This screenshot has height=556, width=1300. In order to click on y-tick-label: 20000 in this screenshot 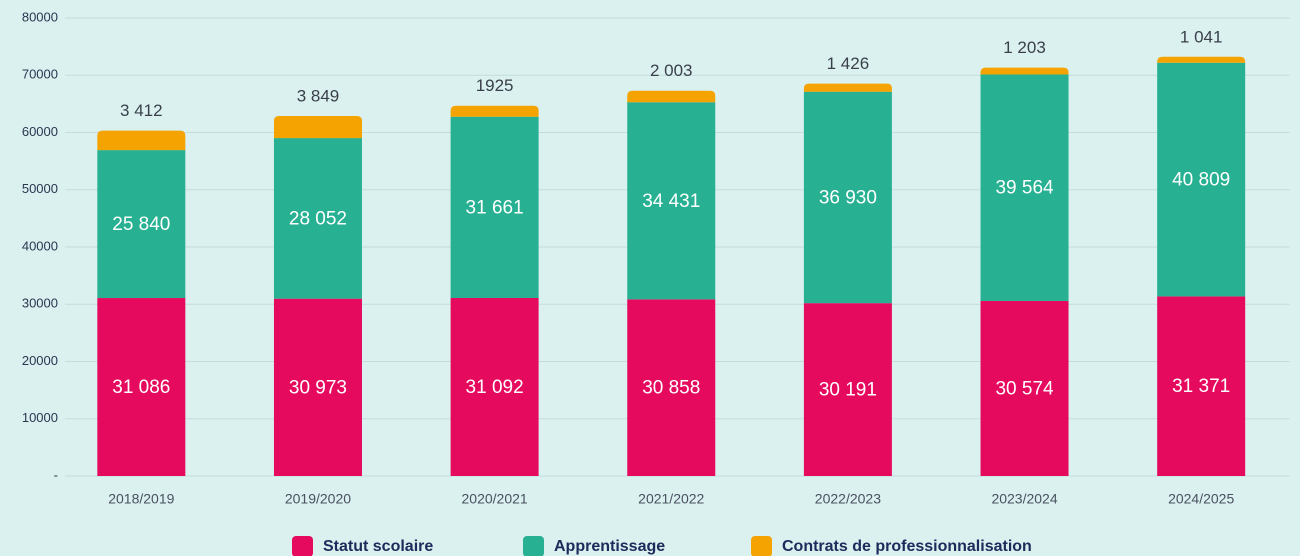, I will do `click(40, 360)`.